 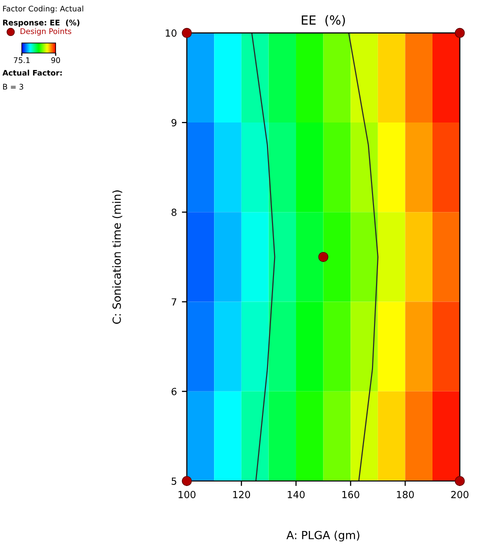 What do you see at coordinates (117, 257) in the screenshot?
I see `y-axis-title: C: Sonication time (min)` at bounding box center [117, 257].